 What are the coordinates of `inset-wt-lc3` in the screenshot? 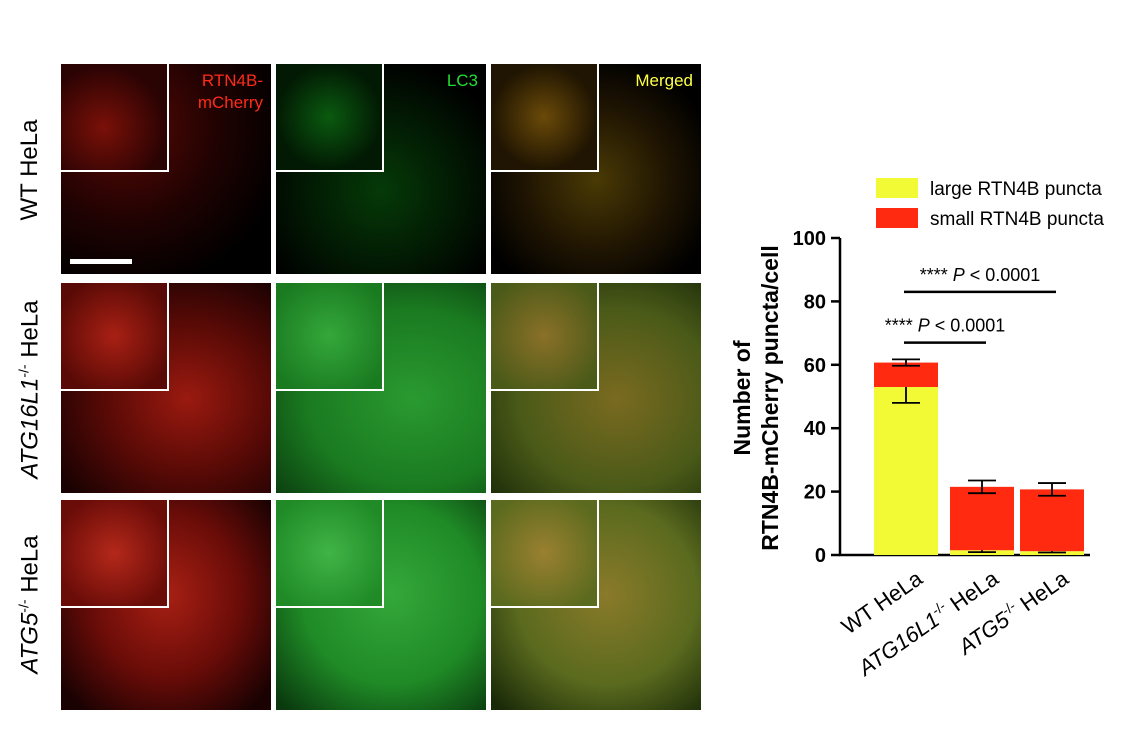 It's located at (330, 118).